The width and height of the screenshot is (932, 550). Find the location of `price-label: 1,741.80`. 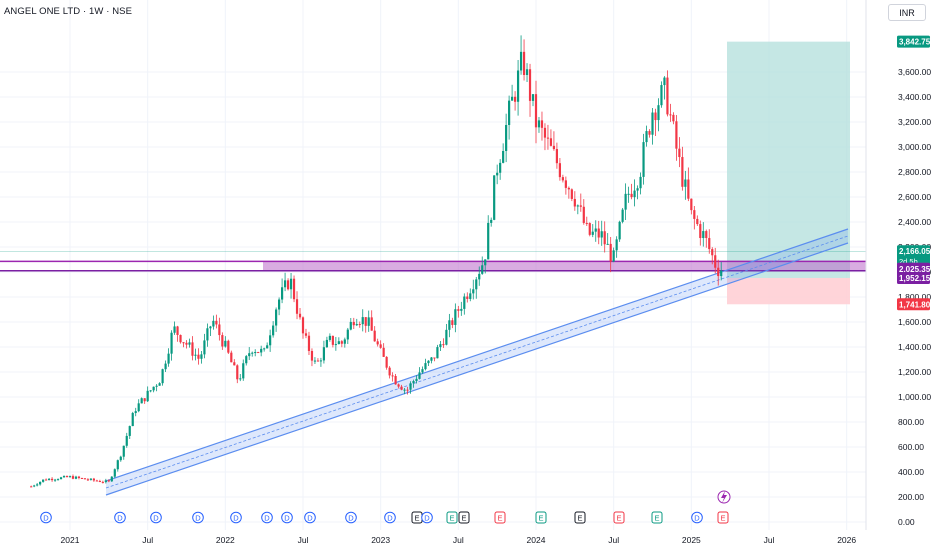

price-label: 1,741.80 is located at coordinates (914, 304).